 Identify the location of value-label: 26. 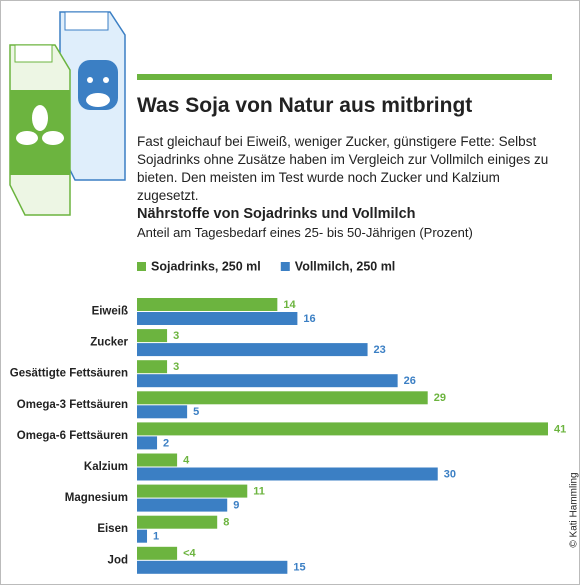
(410, 381).